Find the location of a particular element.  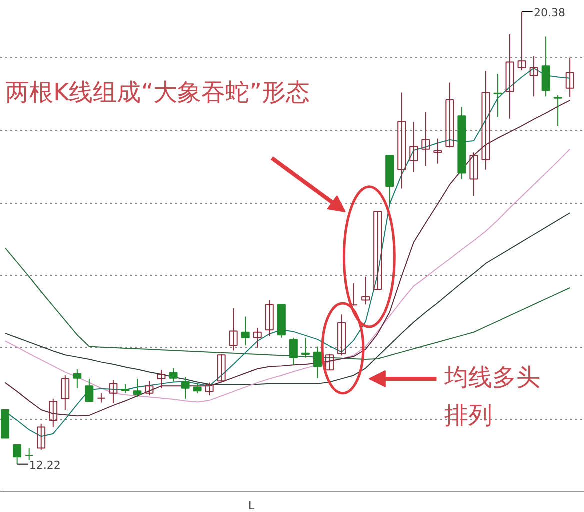

annotation: 均线多头排列 is located at coordinates (492, 397).